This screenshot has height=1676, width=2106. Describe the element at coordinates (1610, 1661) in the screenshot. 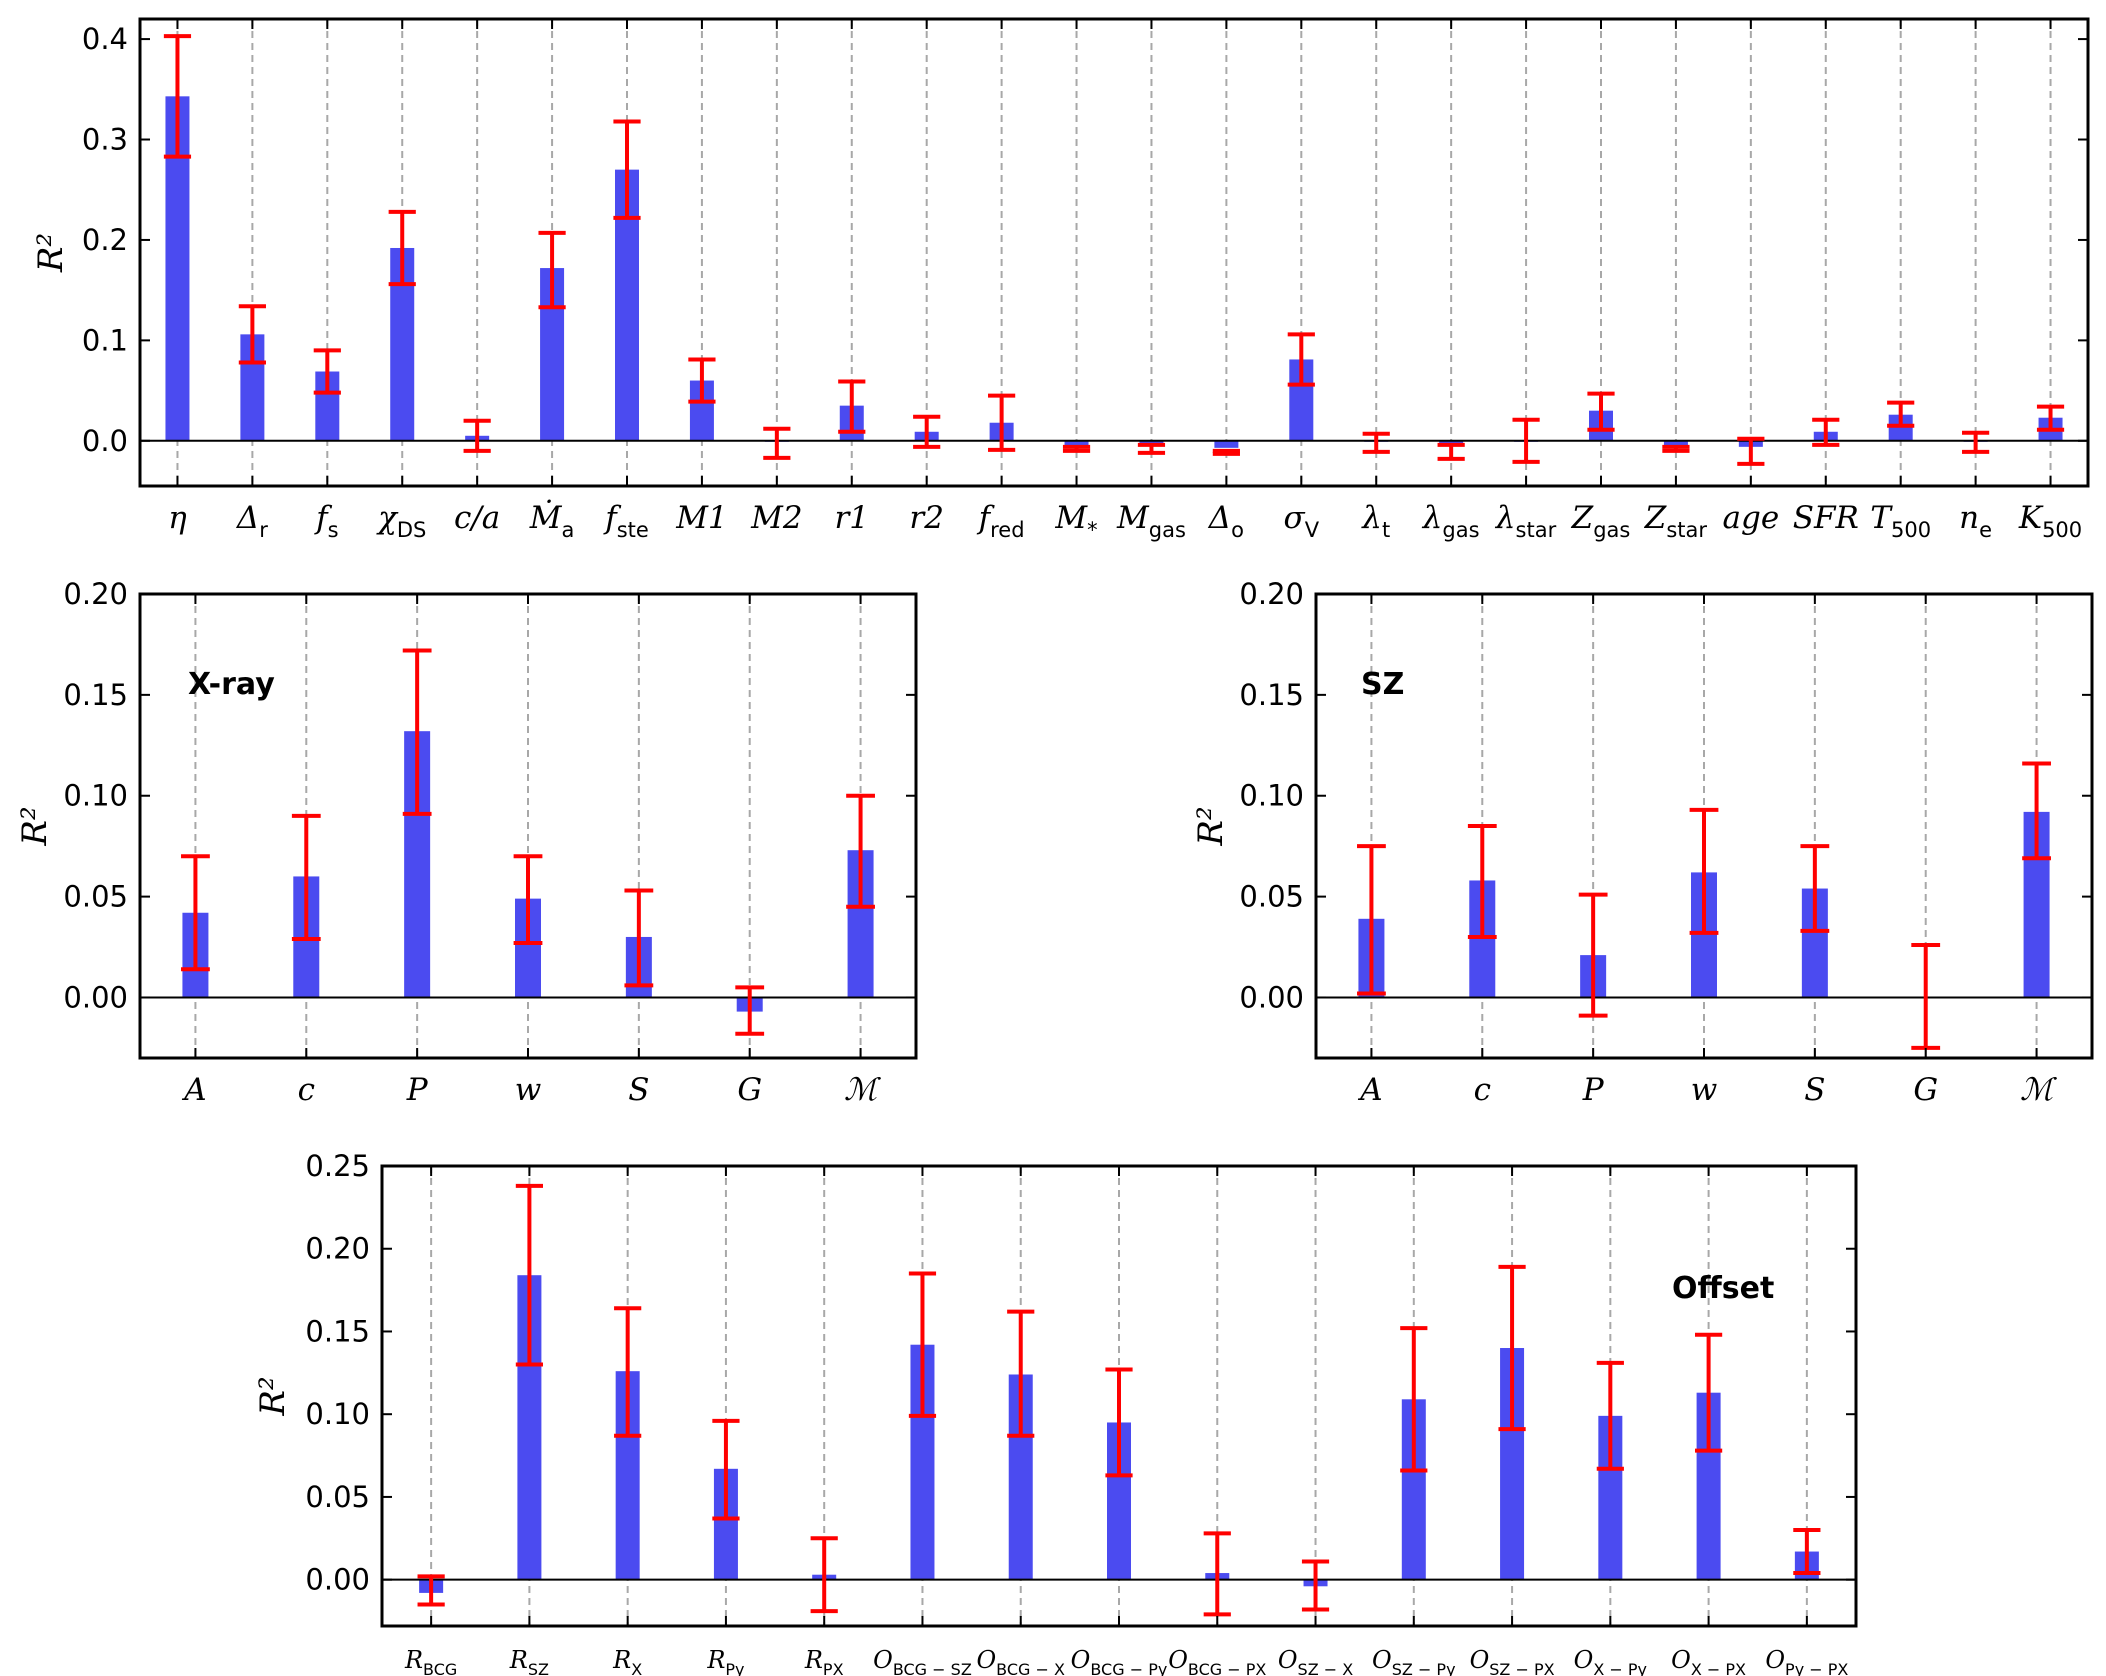

I see `category-label: OX − Py` at that location.